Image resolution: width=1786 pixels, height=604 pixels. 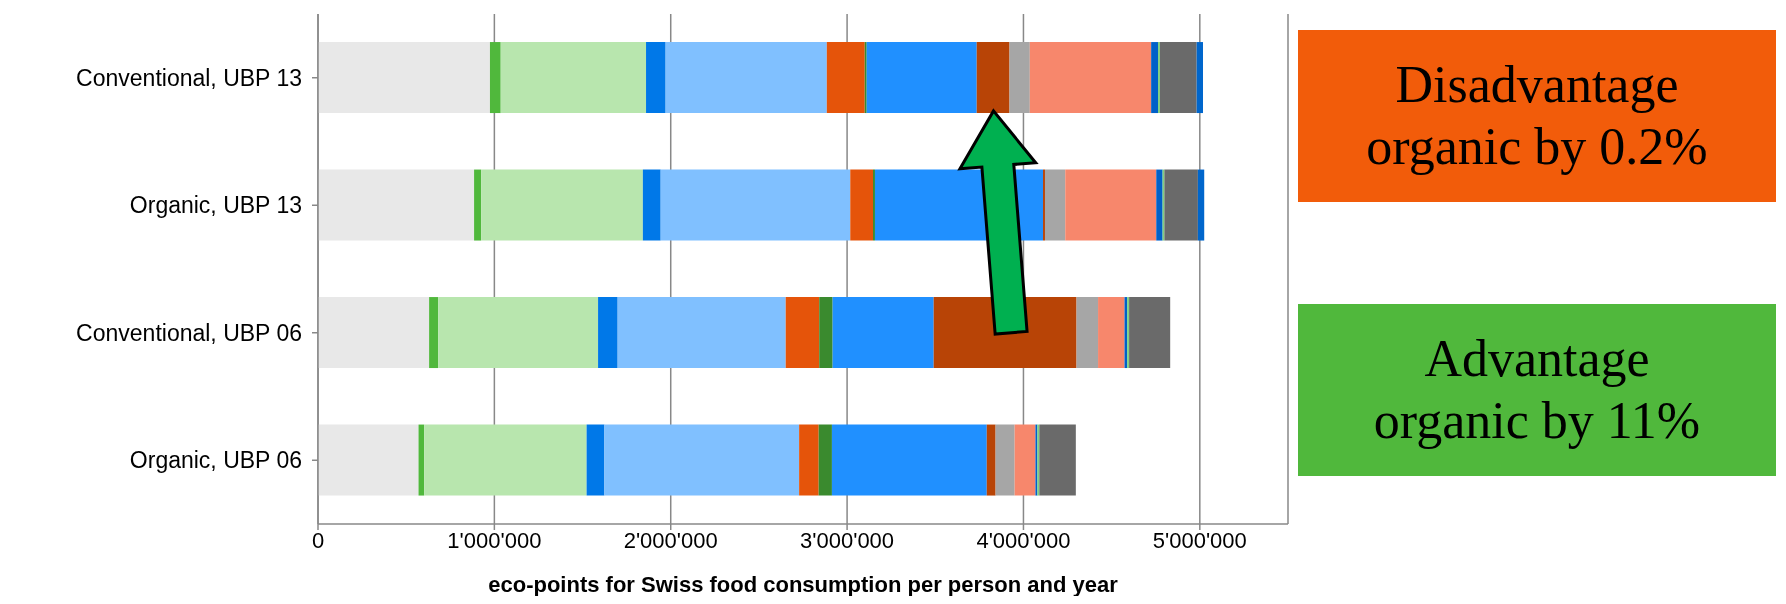 What do you see at coordinates (1537, 115) in the screenshot?
I see `text: Disadvantage organic by 0.2%` at bounding box center [1537, 115].